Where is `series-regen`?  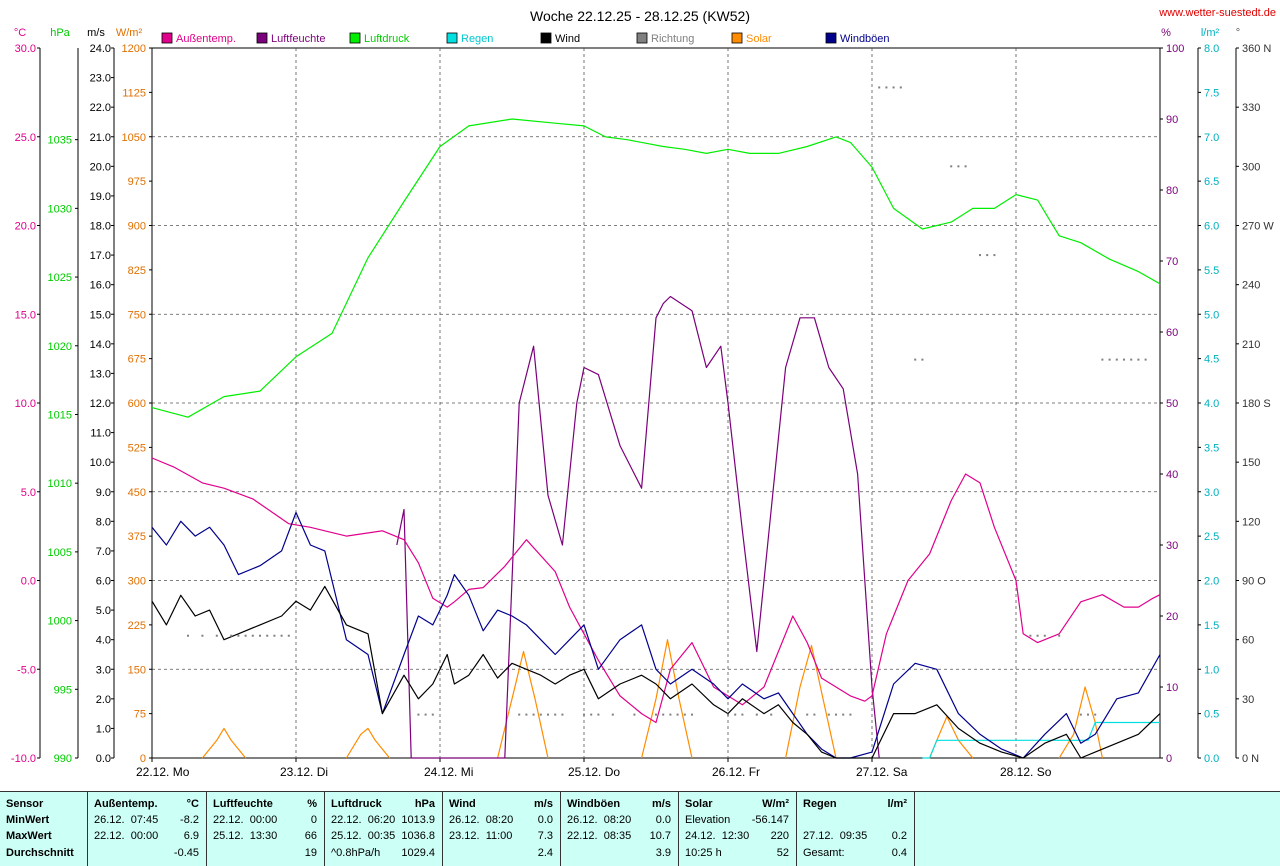
series-regen is located at coordinates (1041, 740).